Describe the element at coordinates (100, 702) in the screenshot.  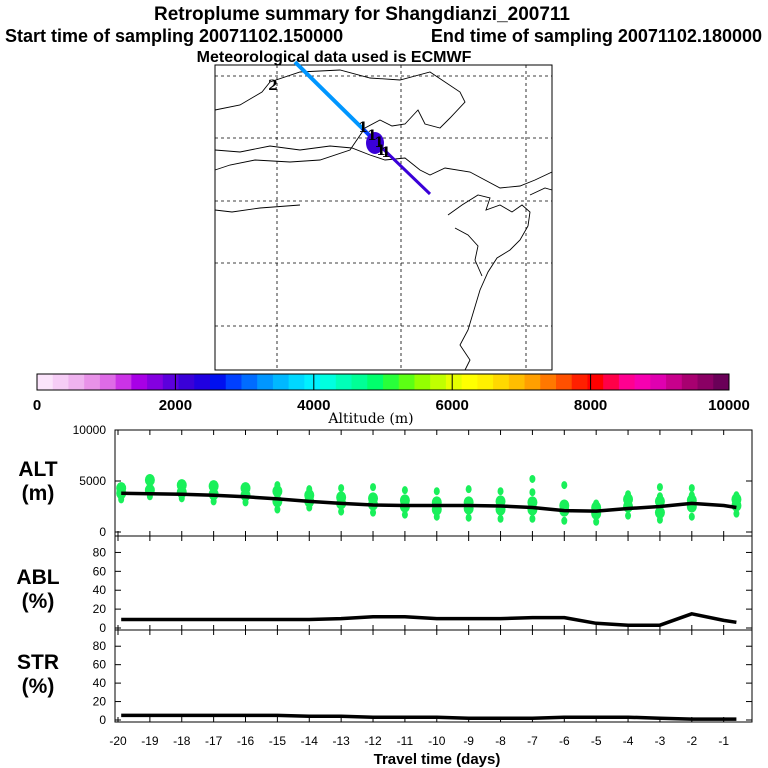
I see `y-tick-label: 20` at that location.